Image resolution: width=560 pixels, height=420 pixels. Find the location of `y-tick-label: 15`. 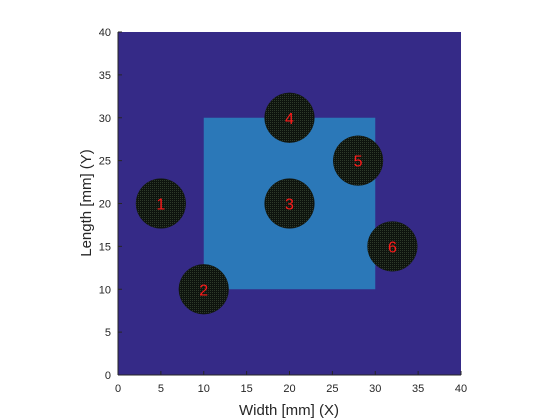

y-tick-label: 15 is located at coordinates (105, 247).